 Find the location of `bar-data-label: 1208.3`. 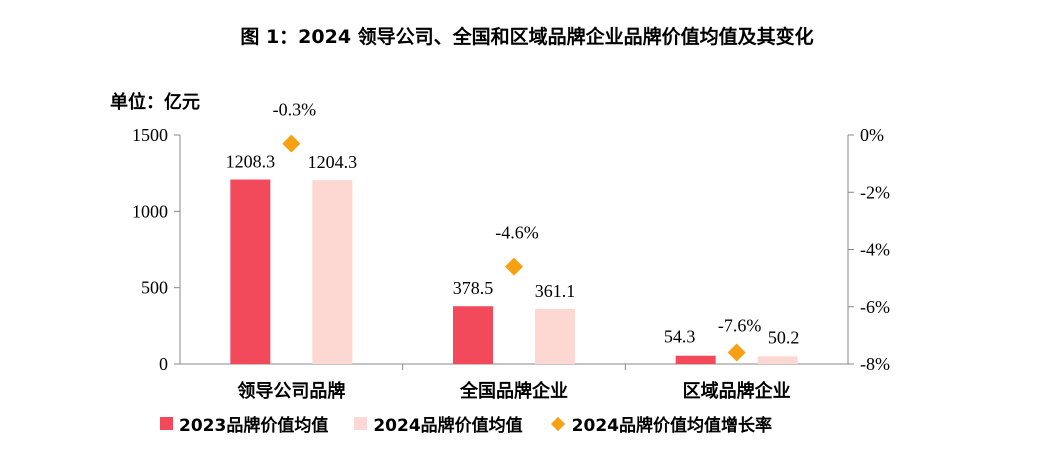

bar-data-label: 1208.3 is located at coordinates (251, 162).